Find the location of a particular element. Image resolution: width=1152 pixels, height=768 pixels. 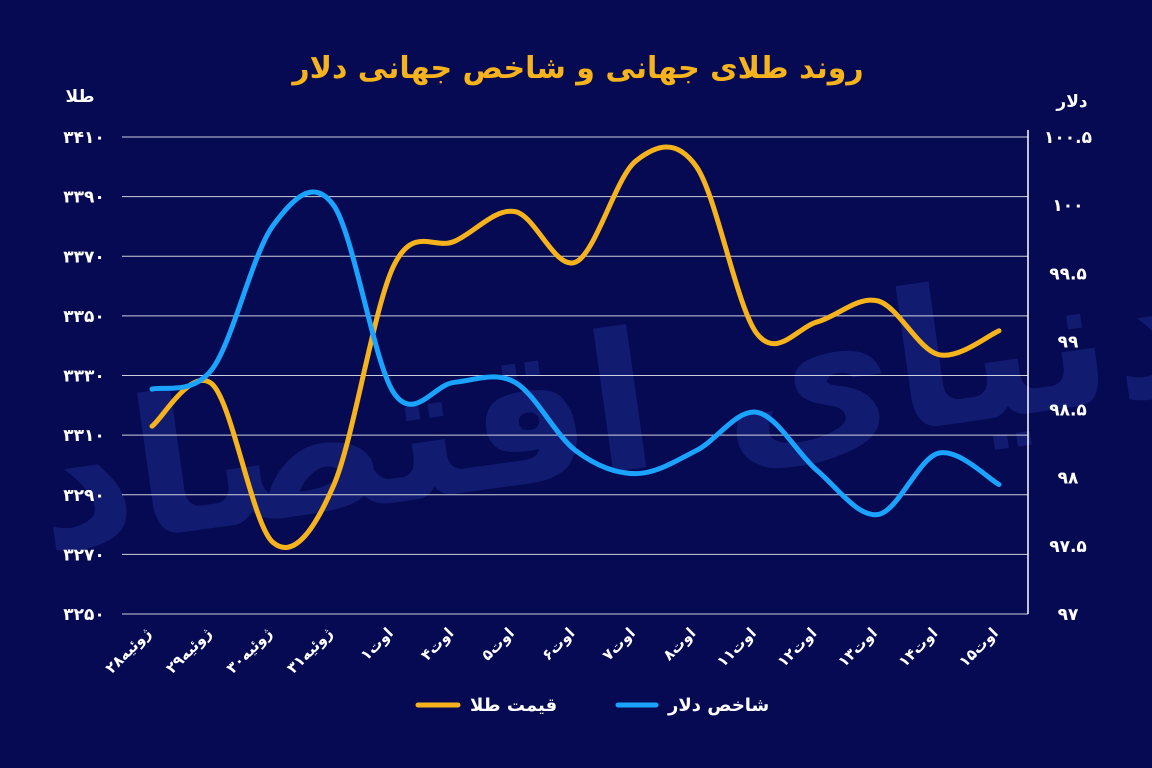

legend-label-1: شاخص دلار is located at coordinates (718, 705).